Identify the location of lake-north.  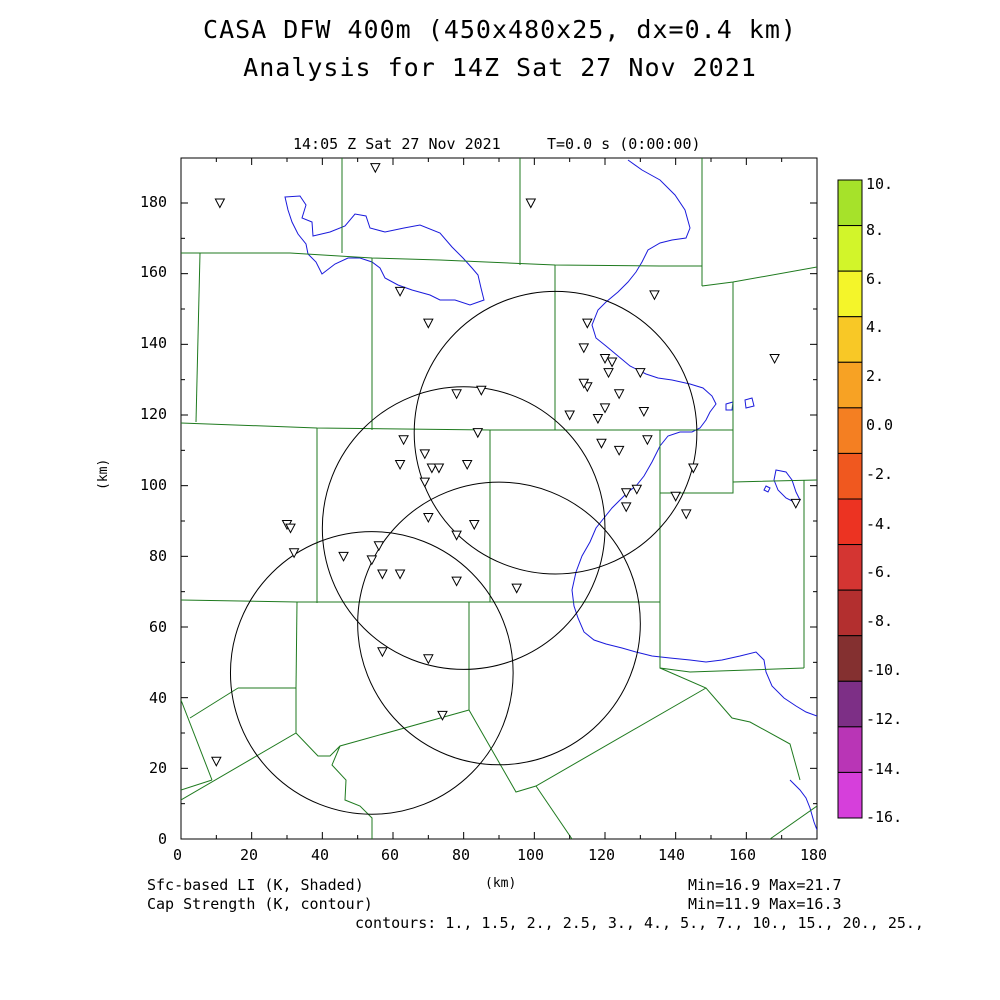
(384, 250).